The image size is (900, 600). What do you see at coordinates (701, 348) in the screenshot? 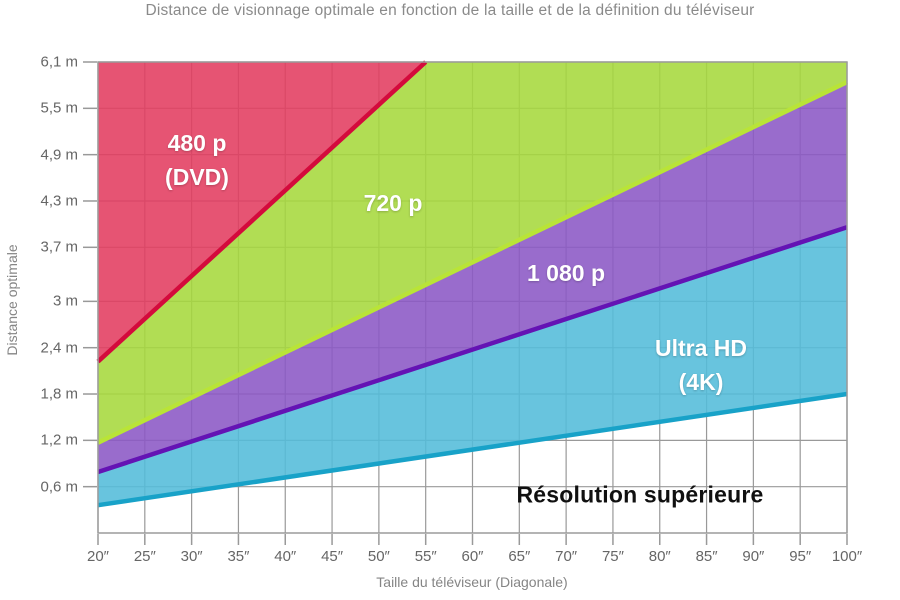
I see `region-label-uhd-line1: Ultra HD` at bounding box center [701, 348].